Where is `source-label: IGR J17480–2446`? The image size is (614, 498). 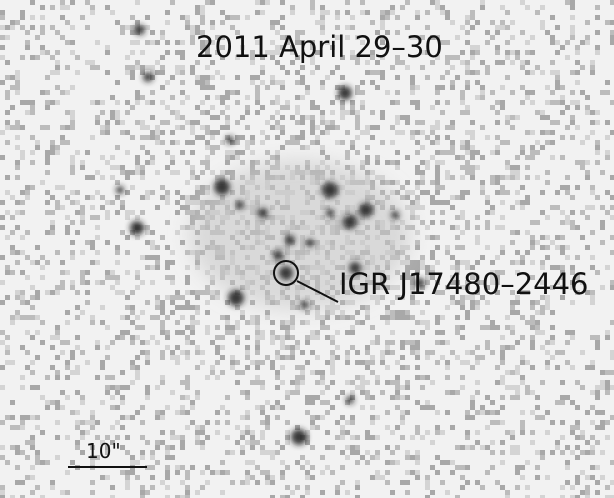
source-label: IGR J17480–2446 is located at coordinates (464, 284).